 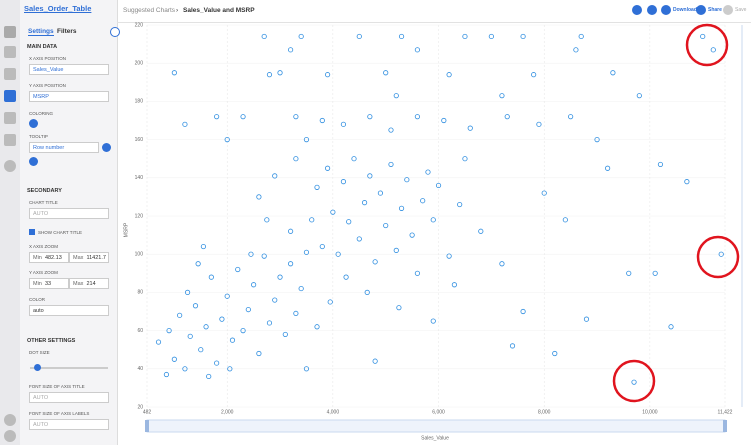 What do you see at coordinates (37, 299) in the screenshot?
I see `field-label: COLOR` at bounding box center [37, 299].